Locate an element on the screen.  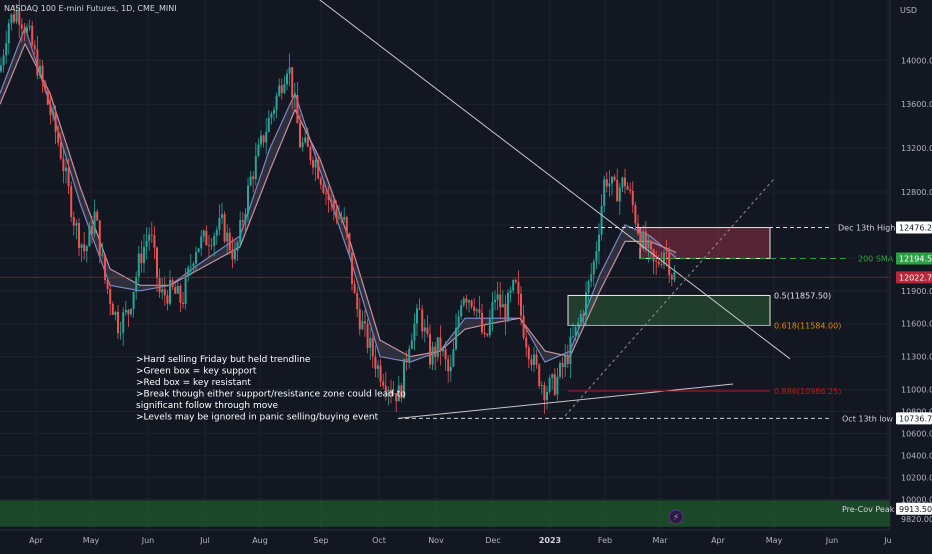
x-tick-label: Mar is located at coordinates (660, 540).